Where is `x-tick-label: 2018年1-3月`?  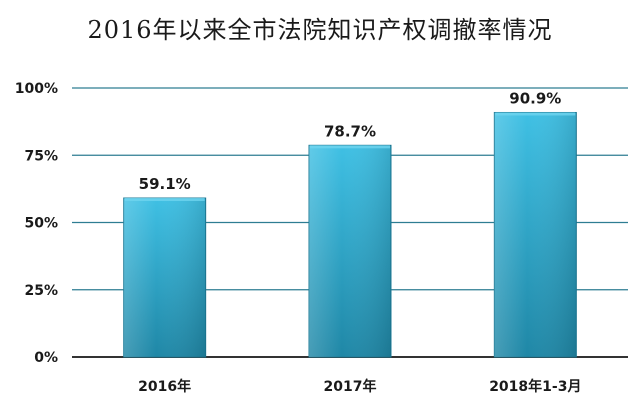
x-tick-label: 2018年1-3月 is located at coordinates (535, 386).